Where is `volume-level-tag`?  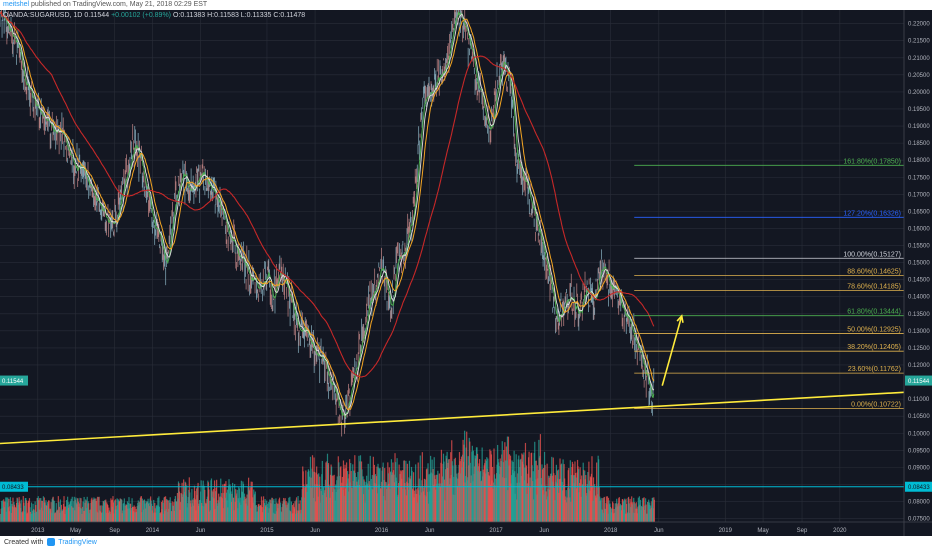
volume-level-tag is located at coordinates (918, 486).